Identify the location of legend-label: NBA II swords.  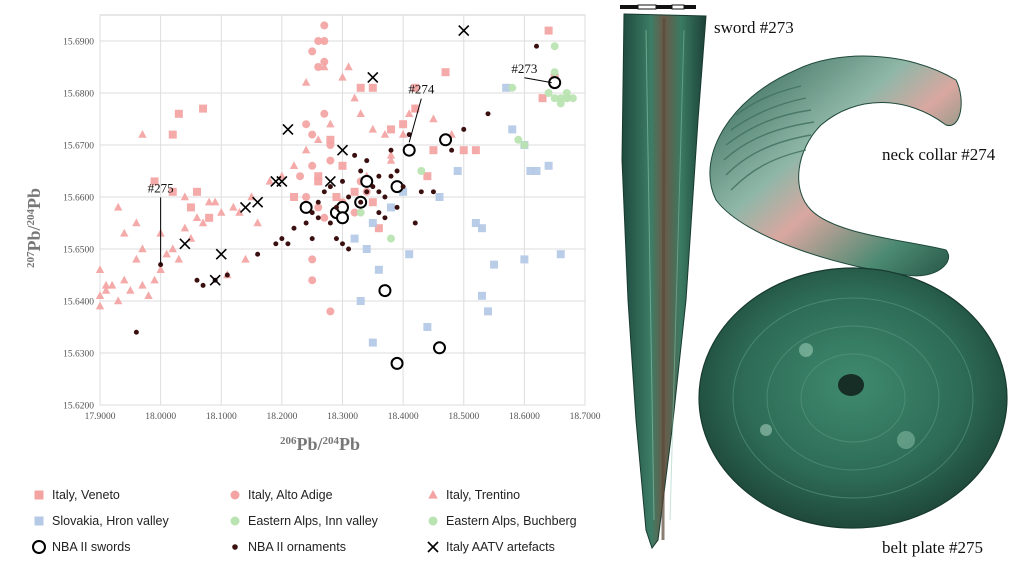
(91, 547).